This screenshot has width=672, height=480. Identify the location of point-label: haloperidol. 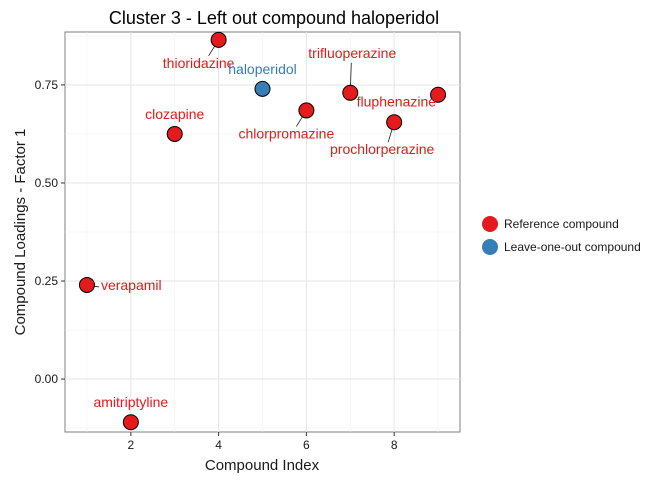
(262, 69).